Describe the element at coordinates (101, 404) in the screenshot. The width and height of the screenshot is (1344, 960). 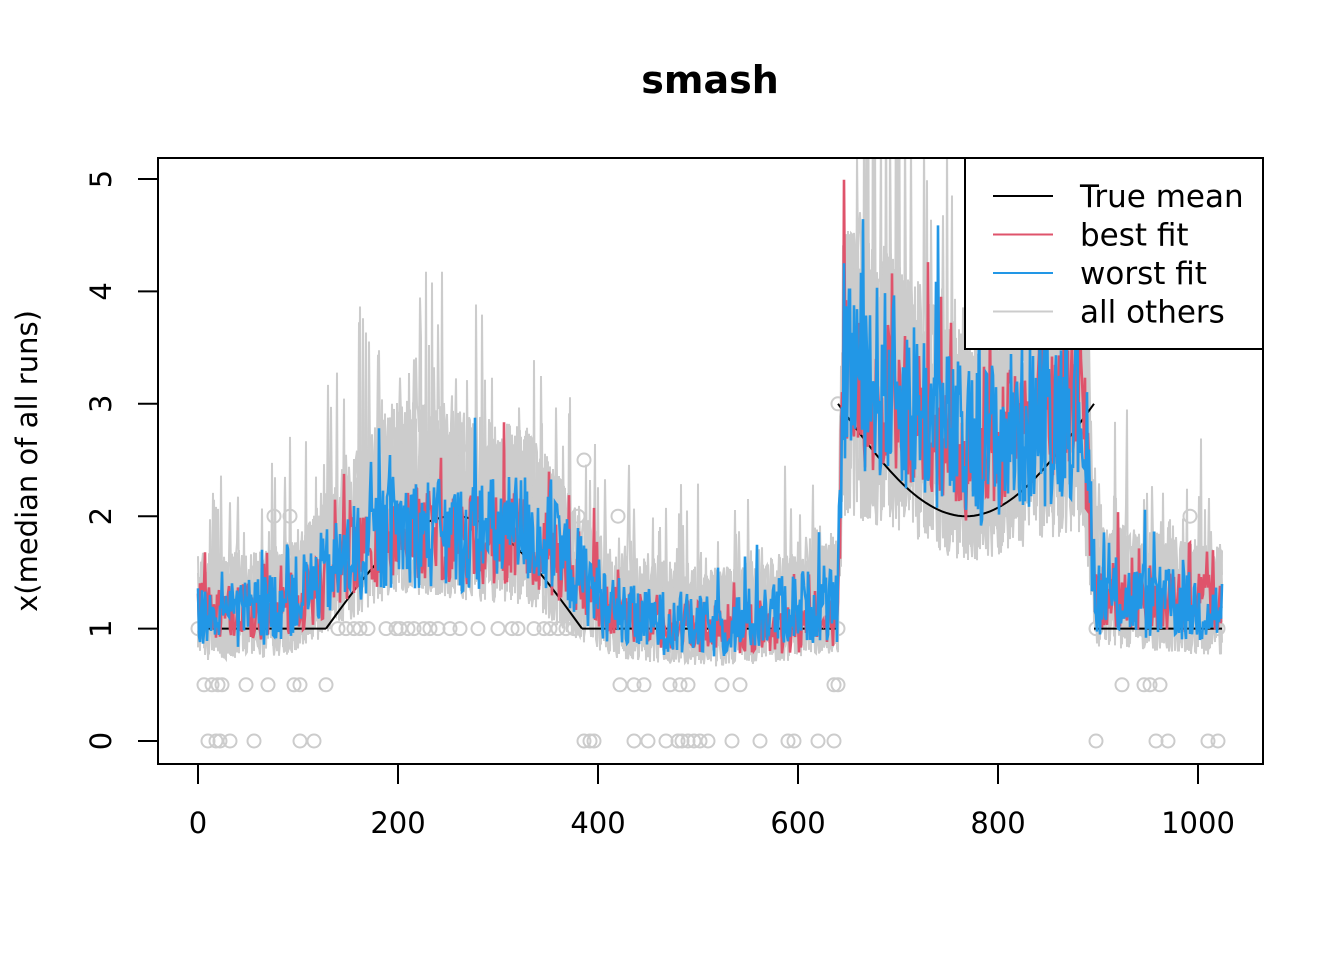
I see `y-tick-label: 3` at that location.